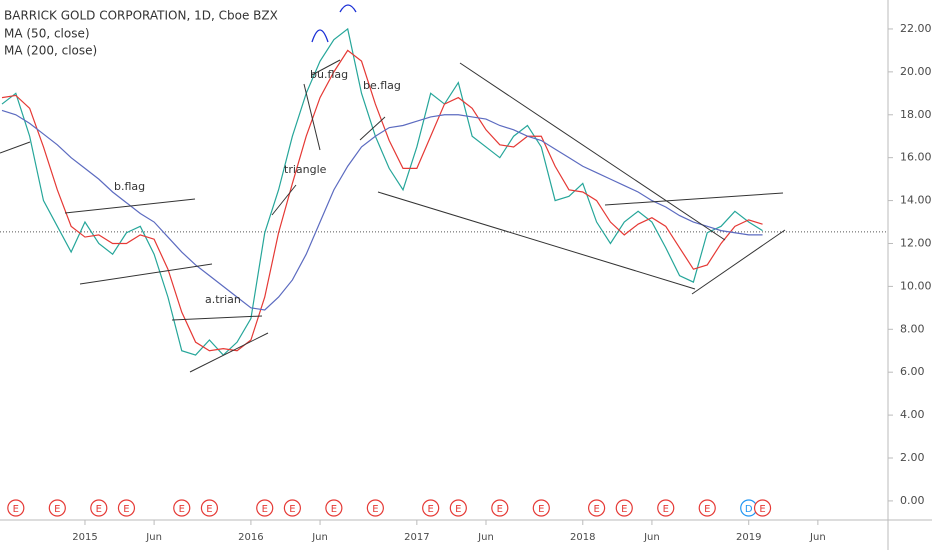 Image resolution: width=932 pixels, height=550 pixels. What do you see at coordinates (250, 537) in the screenshot?
I see `x-tick-label: 2016` at bounding box center [250, 537].